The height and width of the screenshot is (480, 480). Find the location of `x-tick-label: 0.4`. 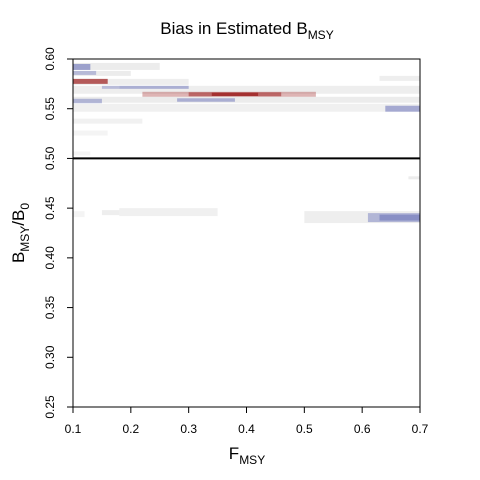

x-tick-label: 0.4 is located at coordinates (246, 429).